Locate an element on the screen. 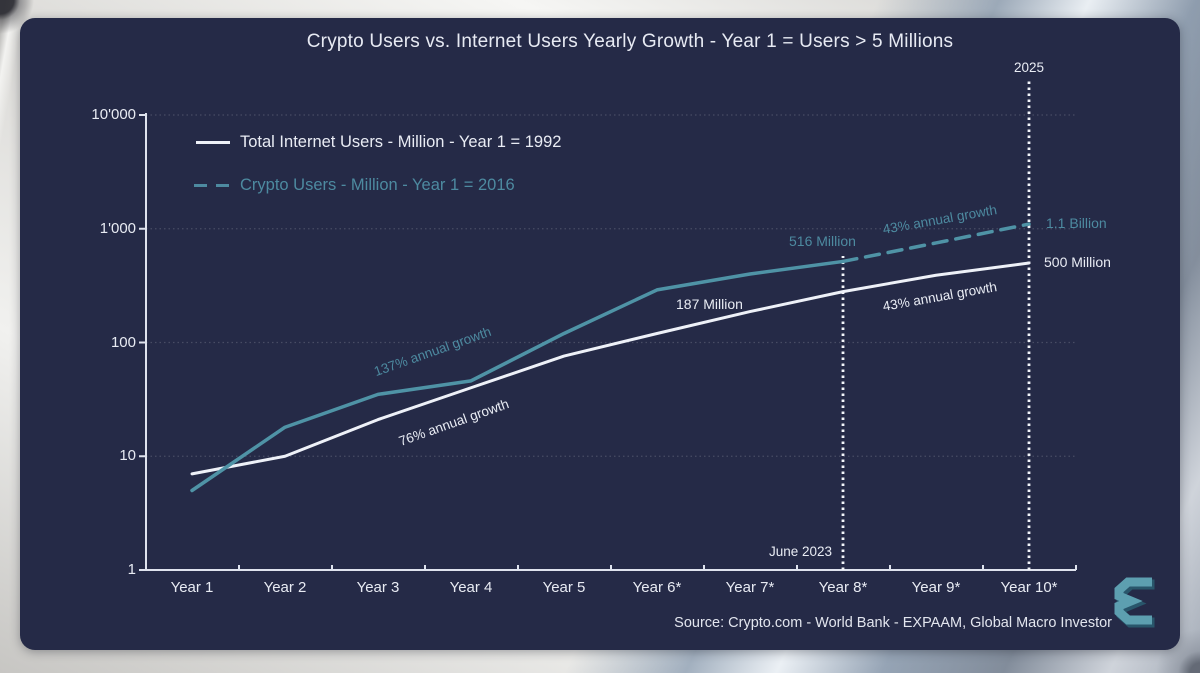 The image size is (1200, 673). annotation-internet-500-million: 500 Million is located at coordinates (1077, 262).